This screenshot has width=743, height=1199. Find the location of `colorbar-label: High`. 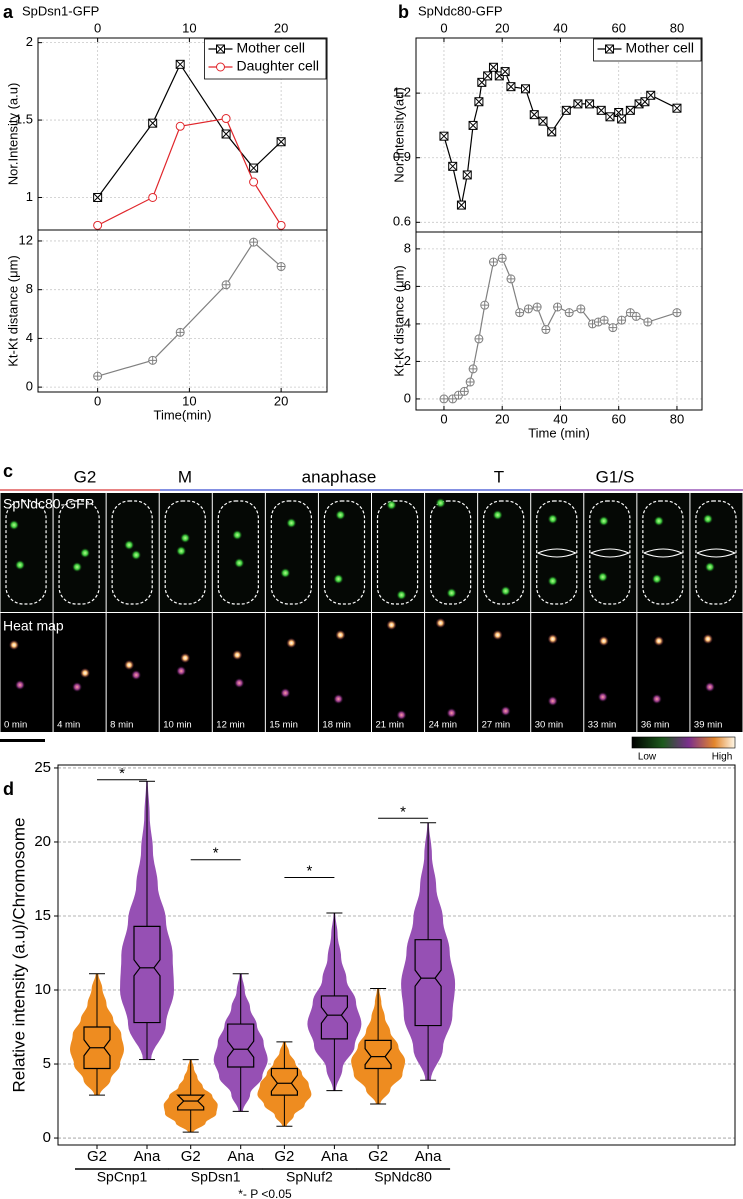

colorbar-label: High is located at coordinates (722, 757).